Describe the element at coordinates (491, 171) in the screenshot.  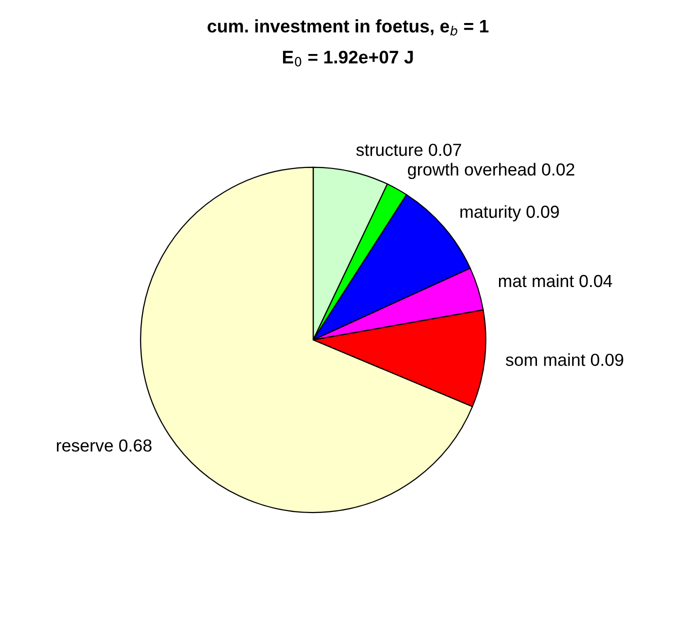
I see `slice-label: growth overhead 0.02` at that location.